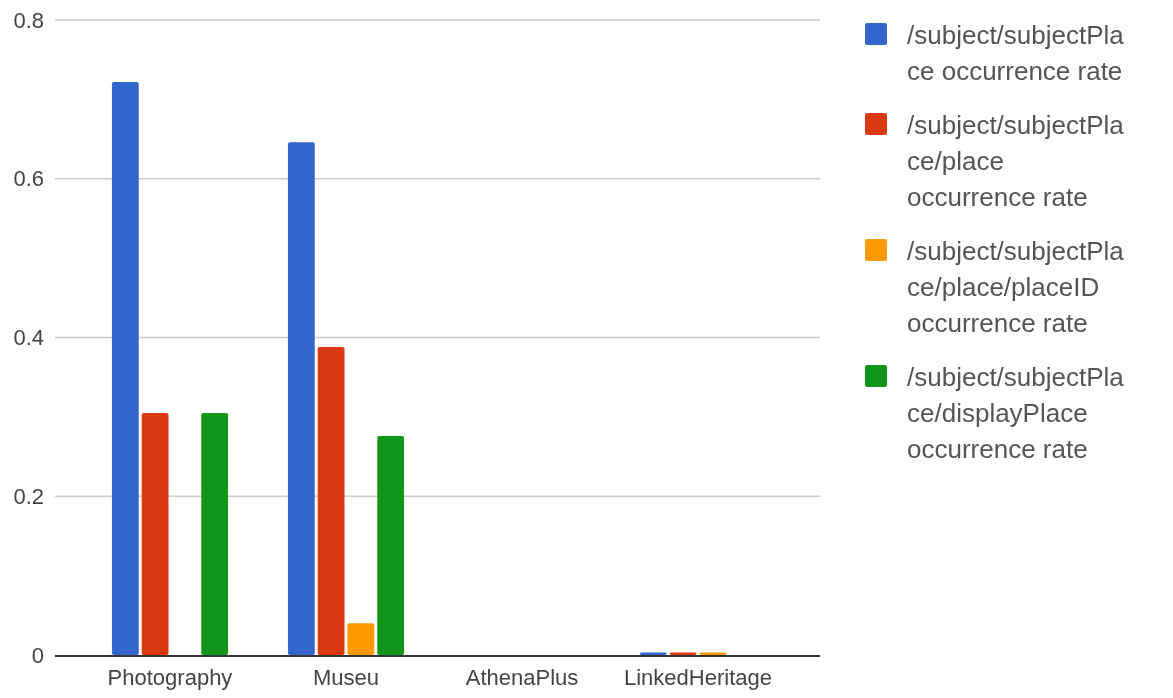  Describe the element at coordinates (170, 677) in the screenshot. I see `x-tick-label: Photography` at that location.